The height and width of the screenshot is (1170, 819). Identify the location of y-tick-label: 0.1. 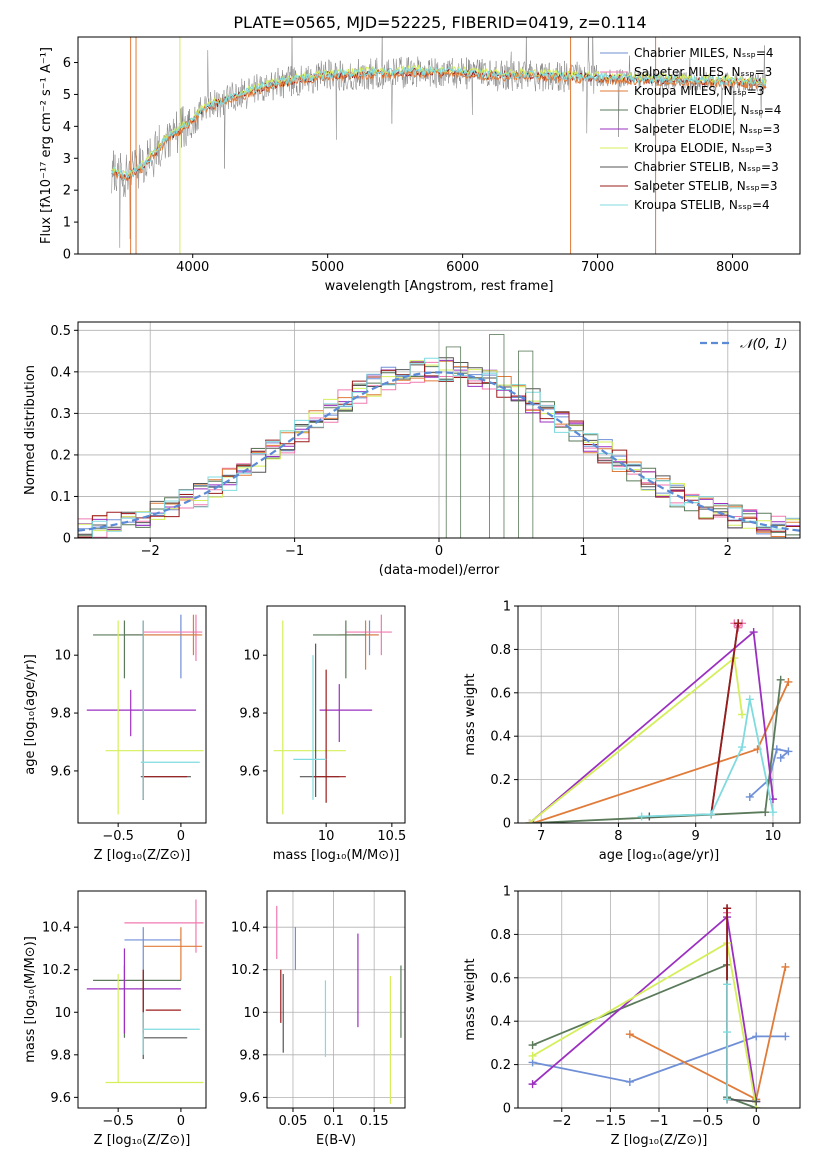
(60, 497).